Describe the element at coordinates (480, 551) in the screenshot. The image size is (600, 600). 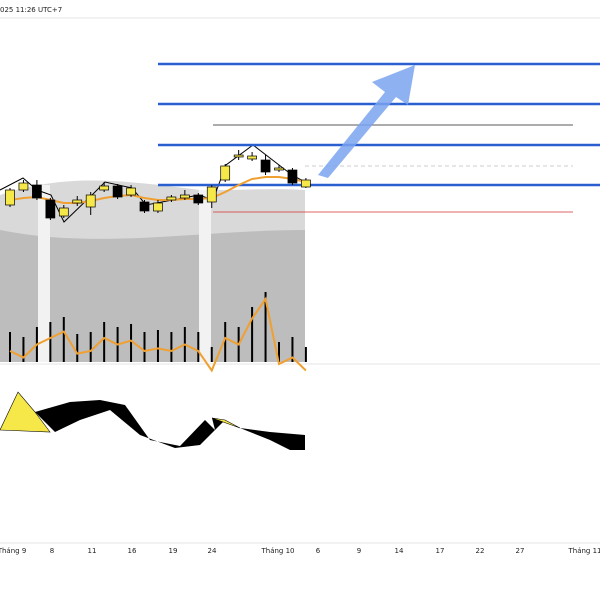
I see `x-tick-label: 22` at that location.